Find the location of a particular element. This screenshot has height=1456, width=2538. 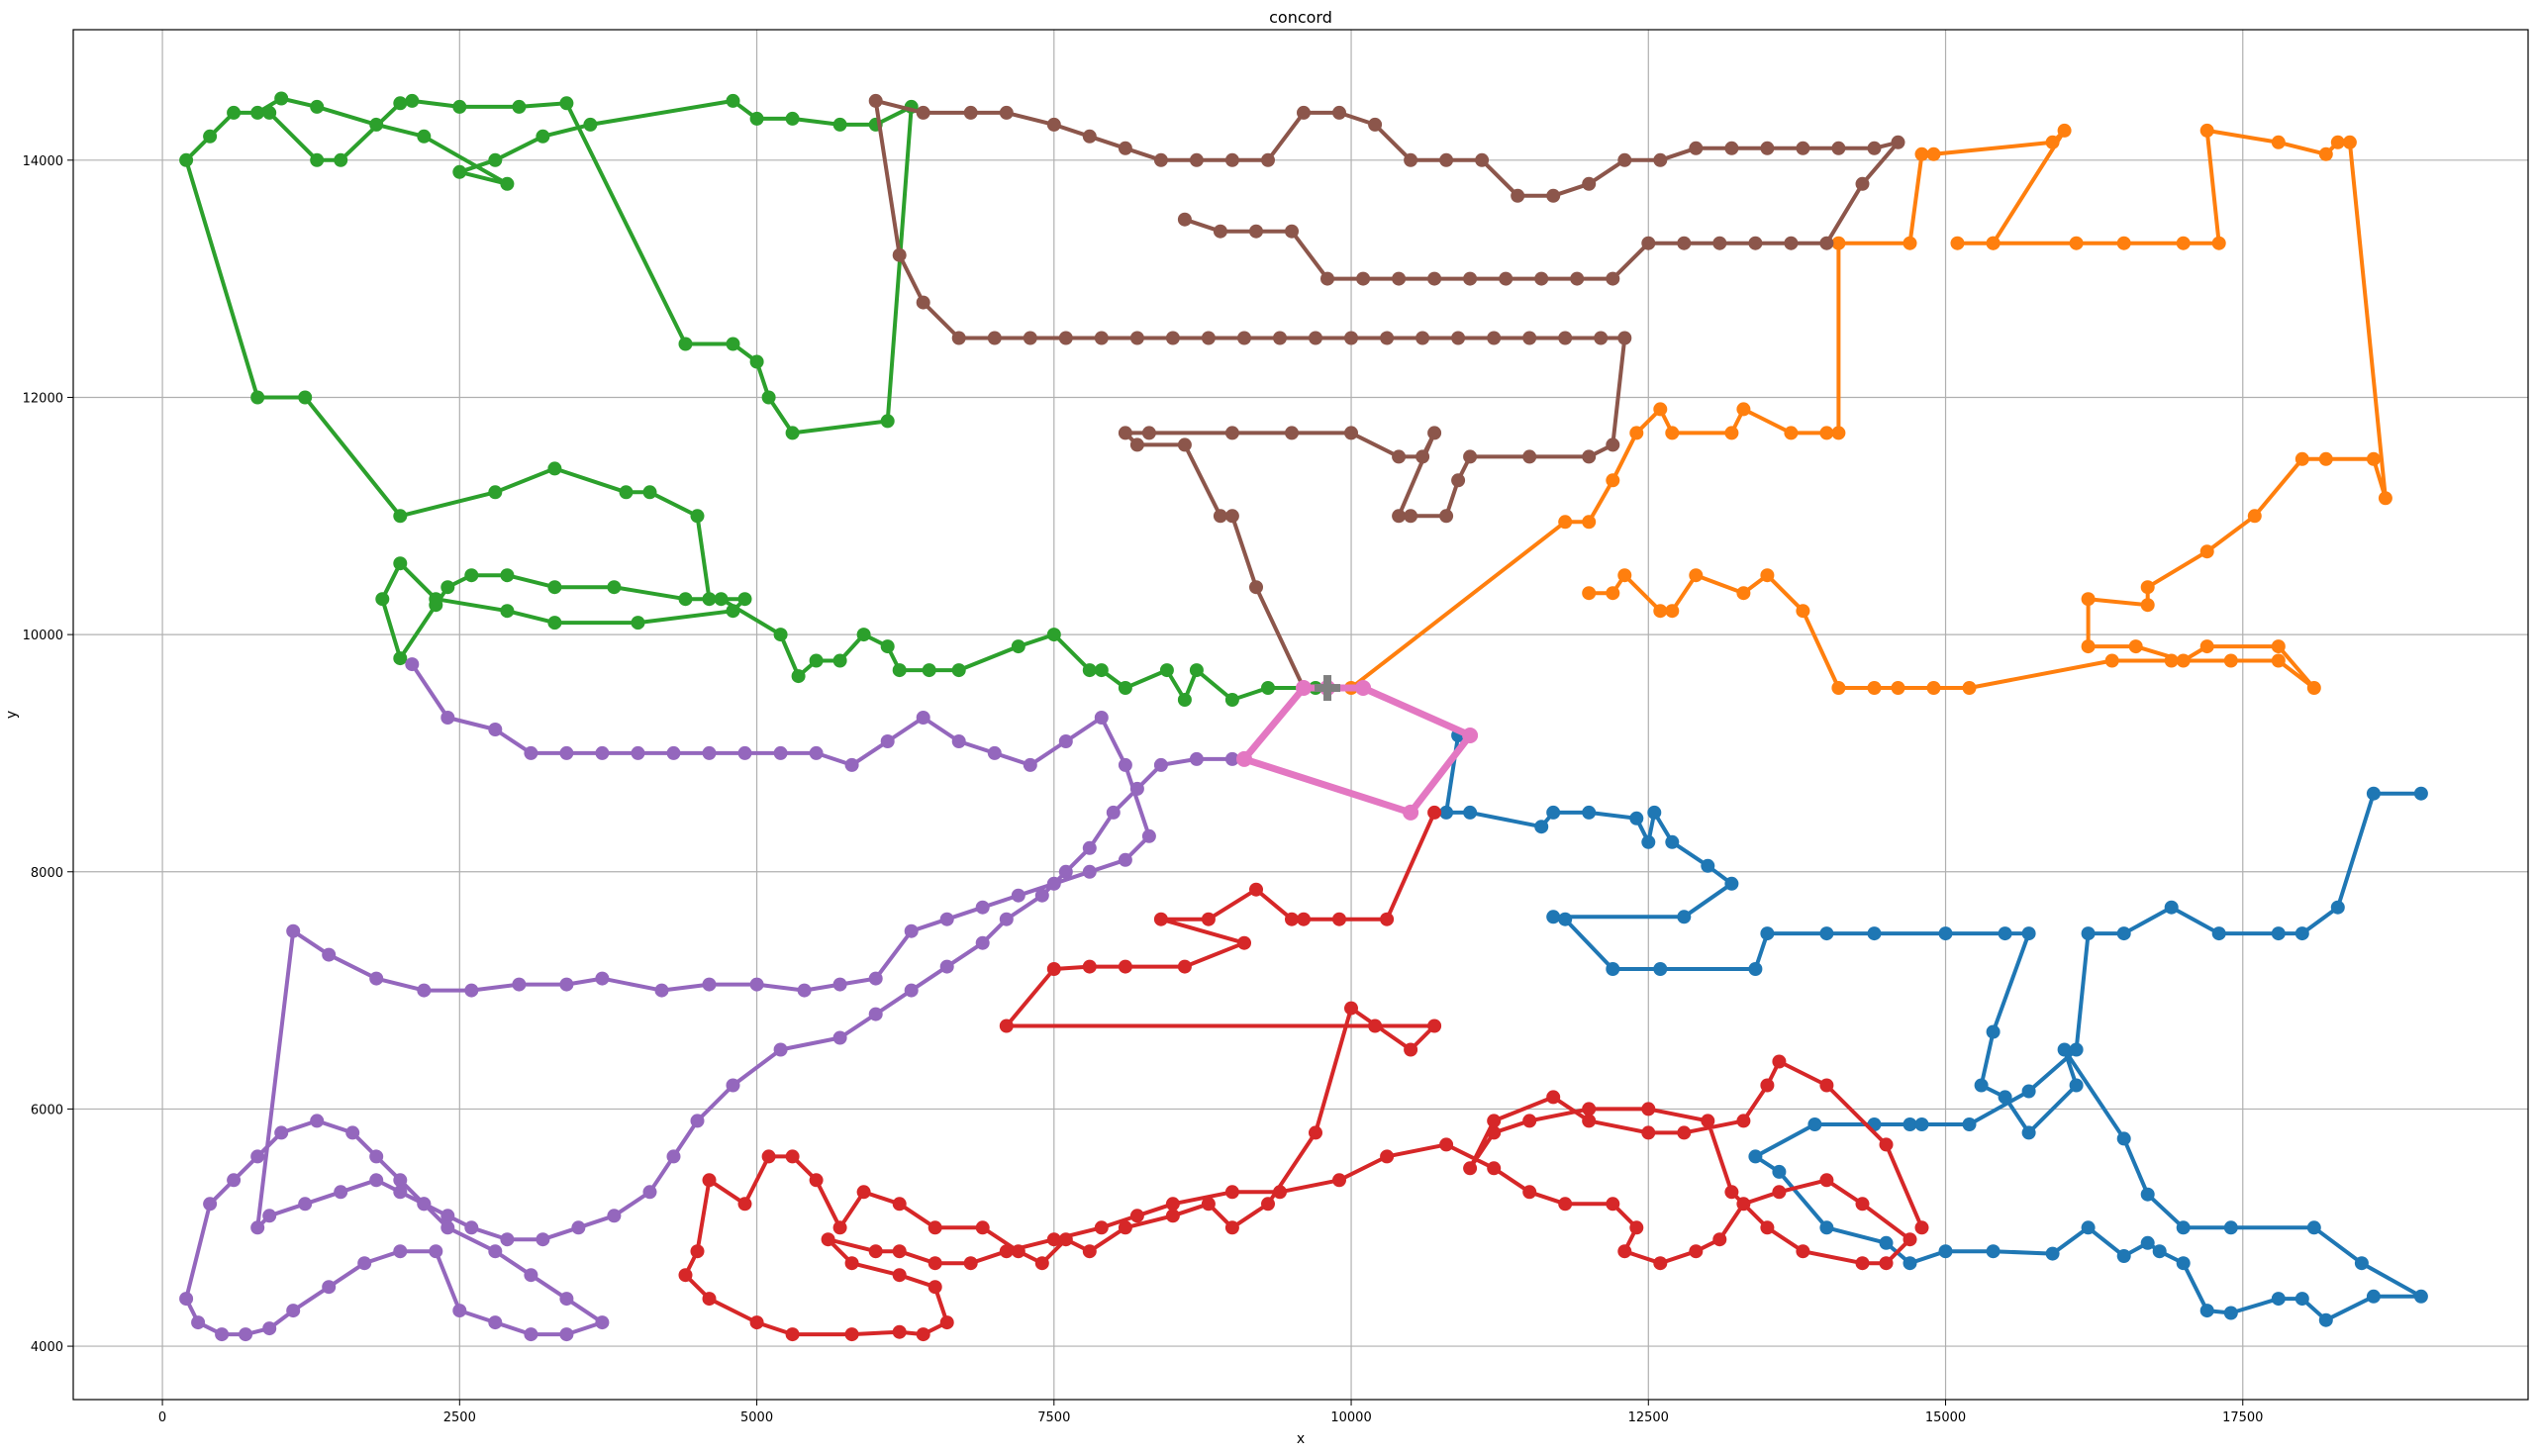

x-tick-label: 5000 is located at coordinates (756, 1417).